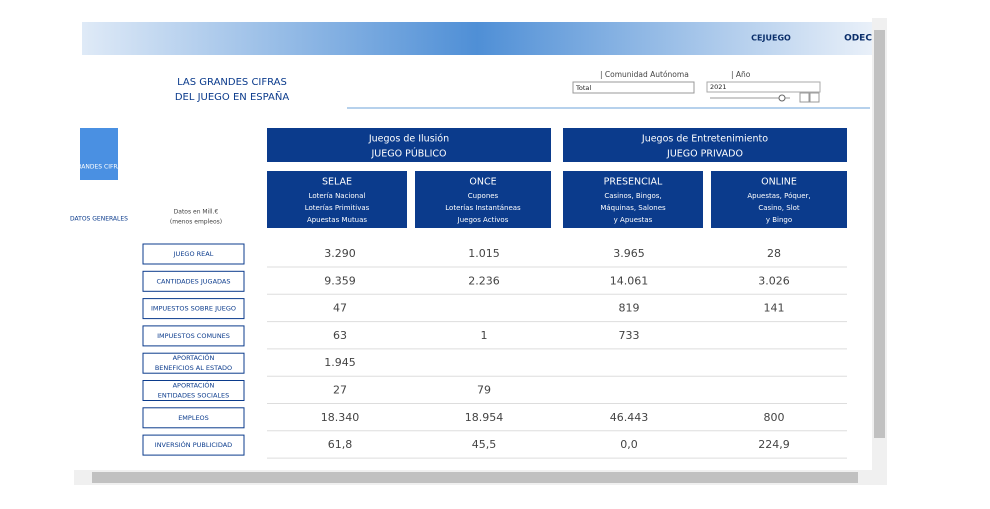 This screenshot has height=509, width=990. I want to click on column-detail: Juegos Activos, so click(483, 220).